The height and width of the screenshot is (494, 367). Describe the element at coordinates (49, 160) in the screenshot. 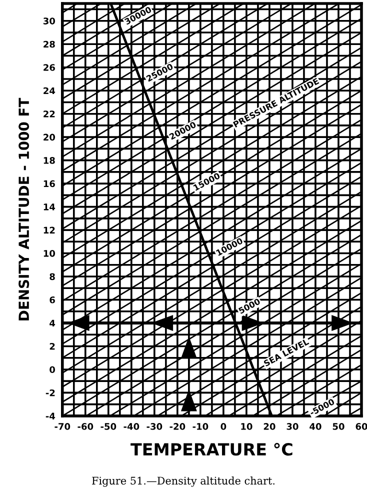

I see `y-tick-label: 18` at that location.